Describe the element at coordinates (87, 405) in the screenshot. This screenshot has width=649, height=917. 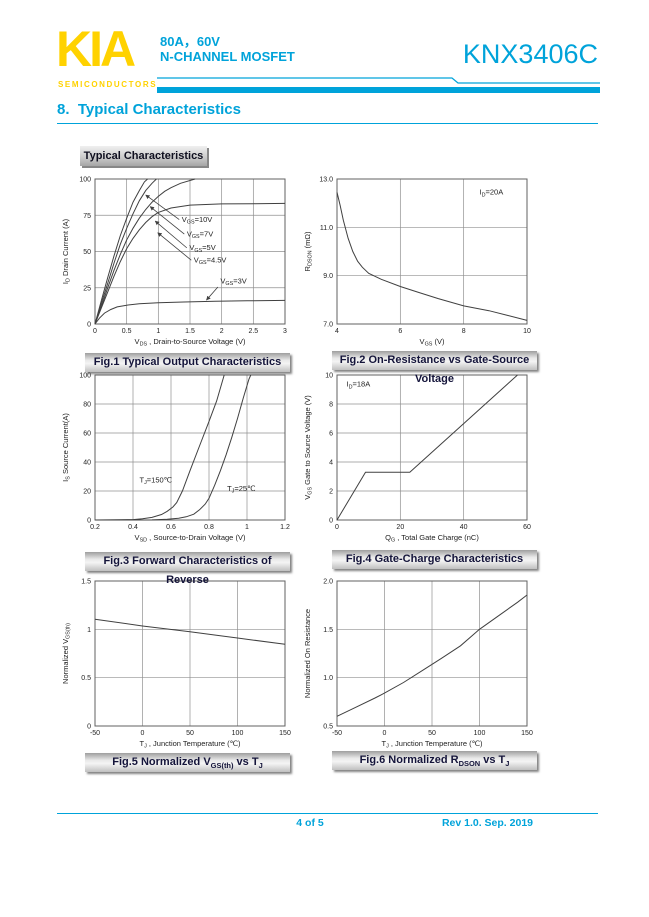
I see `svg-text: 80` at that location.